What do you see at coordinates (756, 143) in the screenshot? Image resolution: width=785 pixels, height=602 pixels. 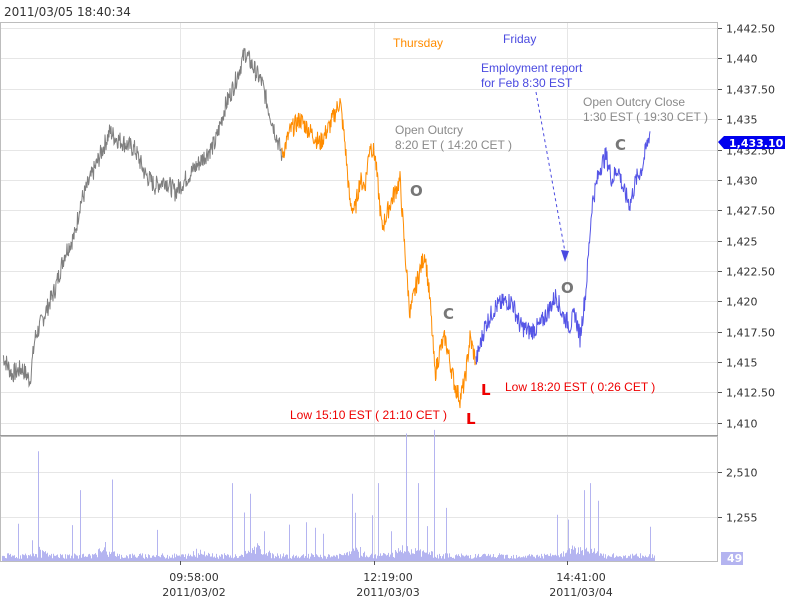 I see `last-price-value: 1,433.10` at bounding box center [756, 143].